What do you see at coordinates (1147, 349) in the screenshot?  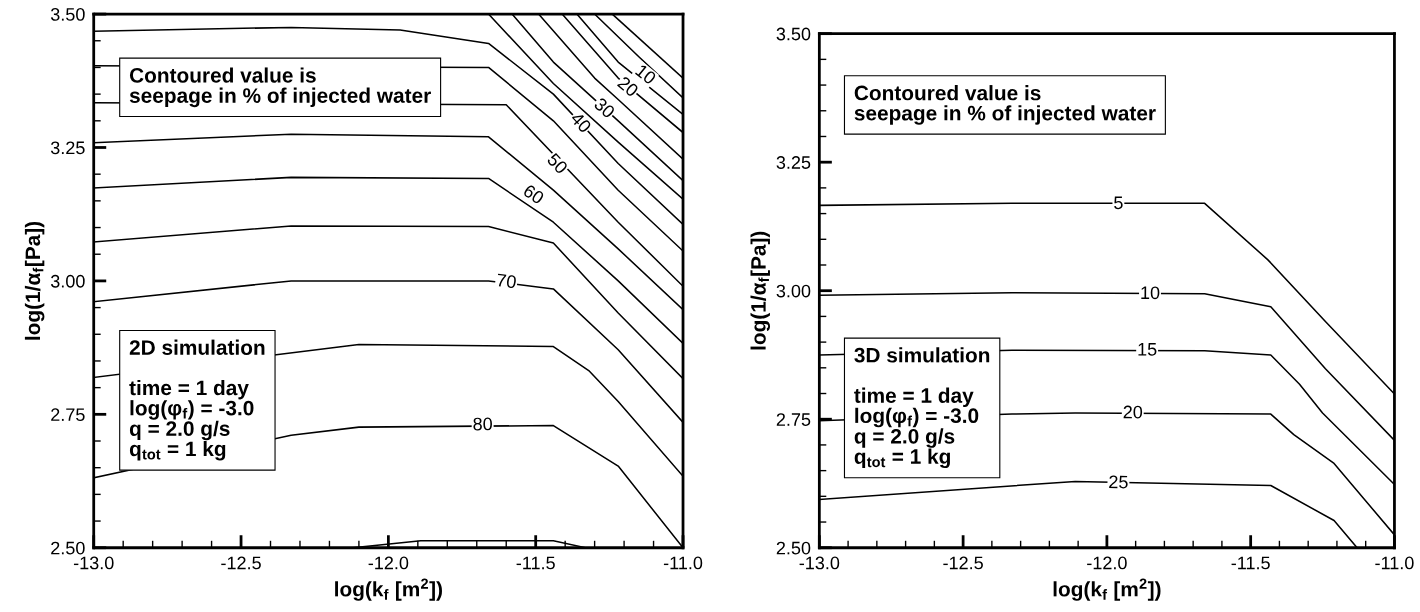 I see `annotation: 15` at bounding box center [1147, 349].